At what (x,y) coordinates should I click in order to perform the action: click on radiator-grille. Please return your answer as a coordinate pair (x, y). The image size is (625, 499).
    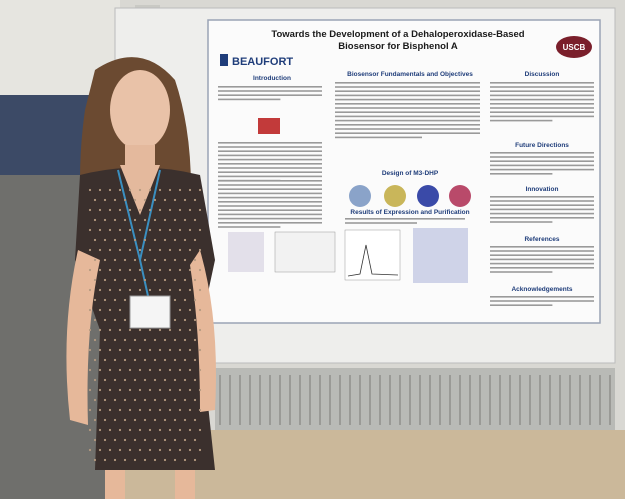
    Looking at the image, I should click on (415, 400).